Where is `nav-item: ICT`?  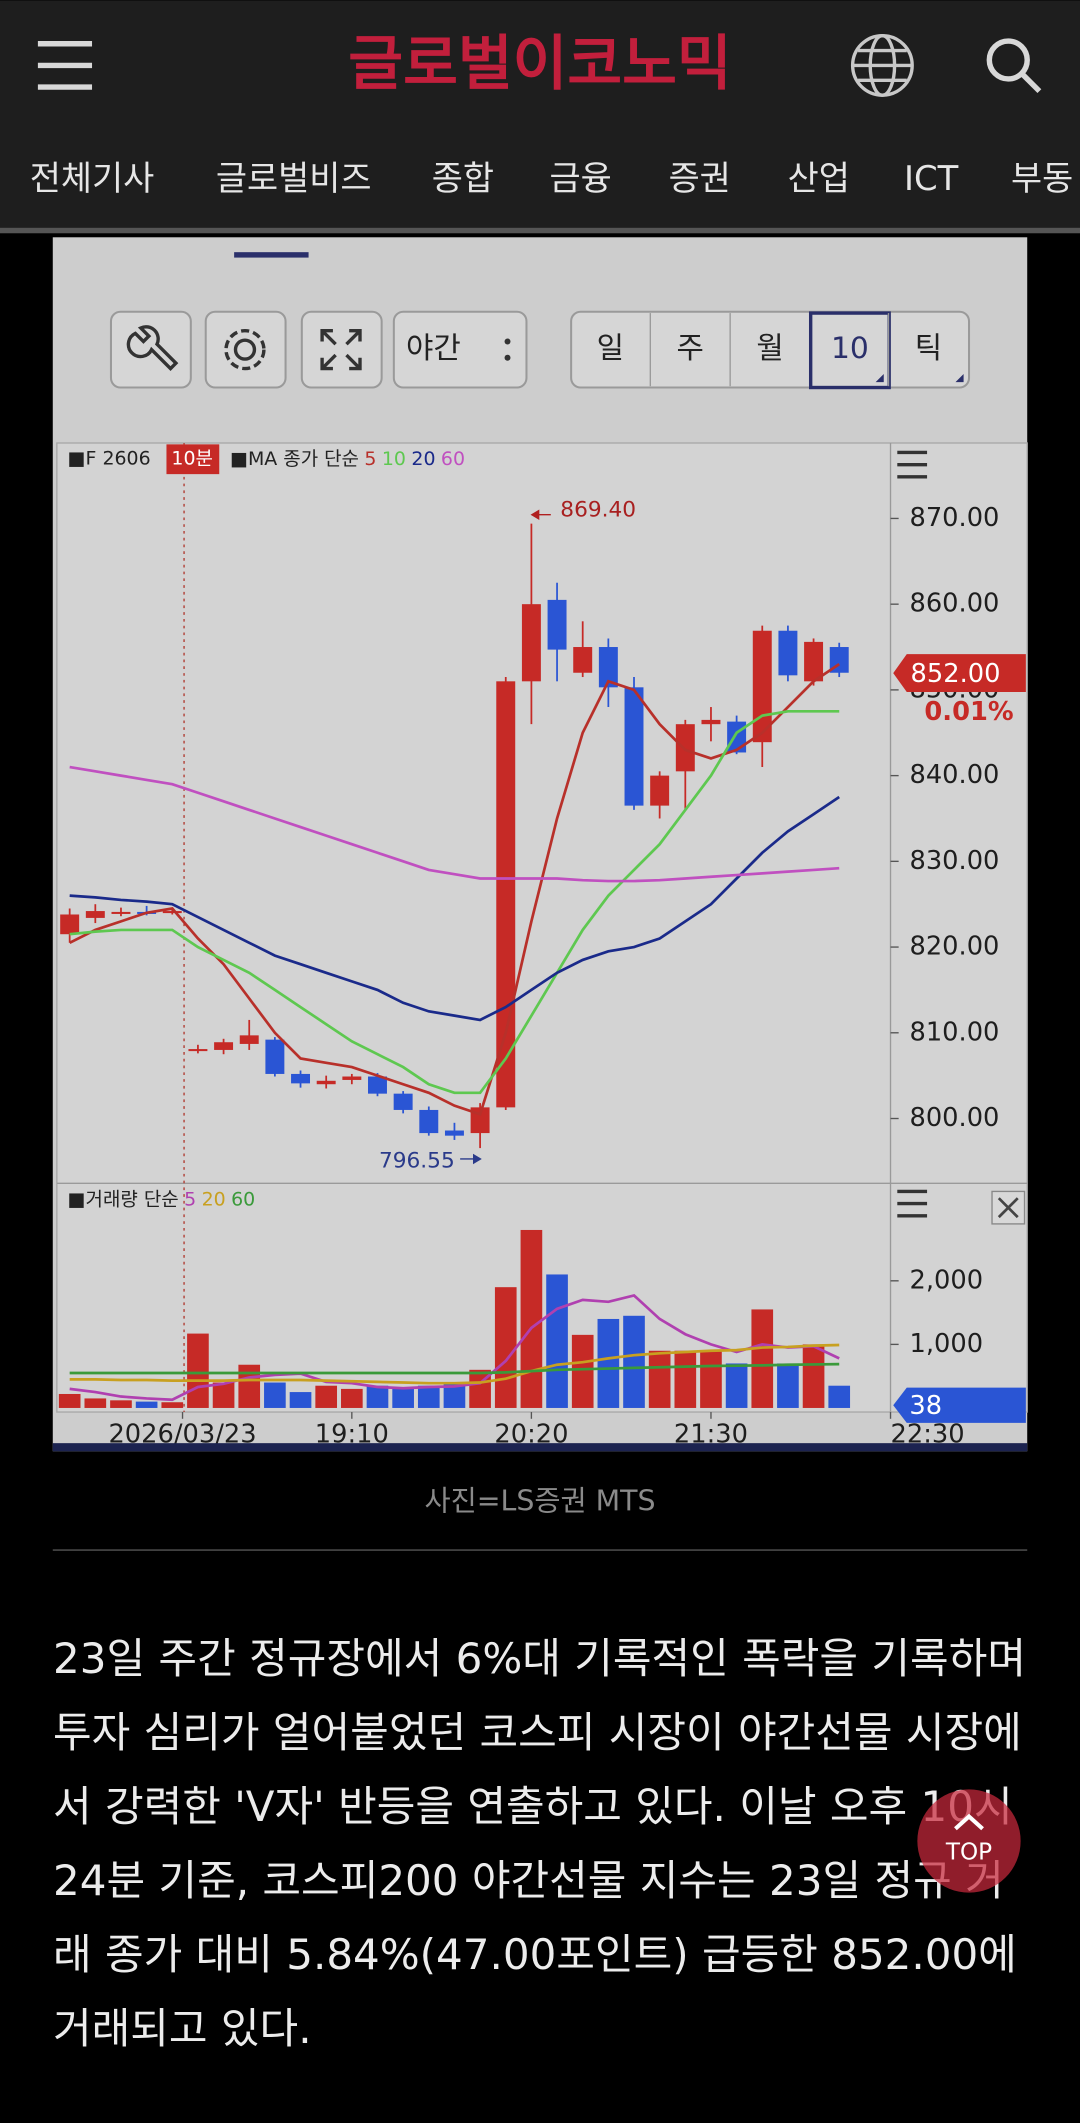 nav-item: ICT is located at coordinates (931, 178).